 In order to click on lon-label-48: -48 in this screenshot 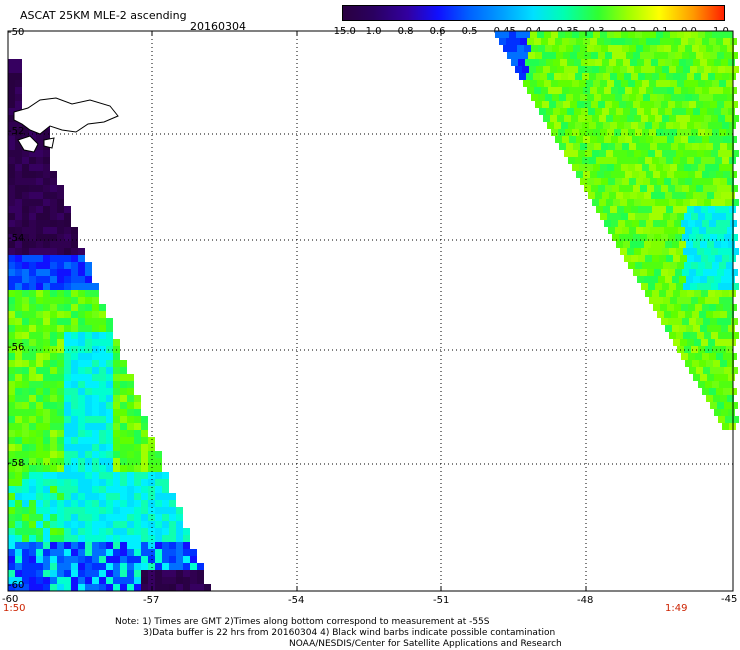, I will do `click(585, 600)`.